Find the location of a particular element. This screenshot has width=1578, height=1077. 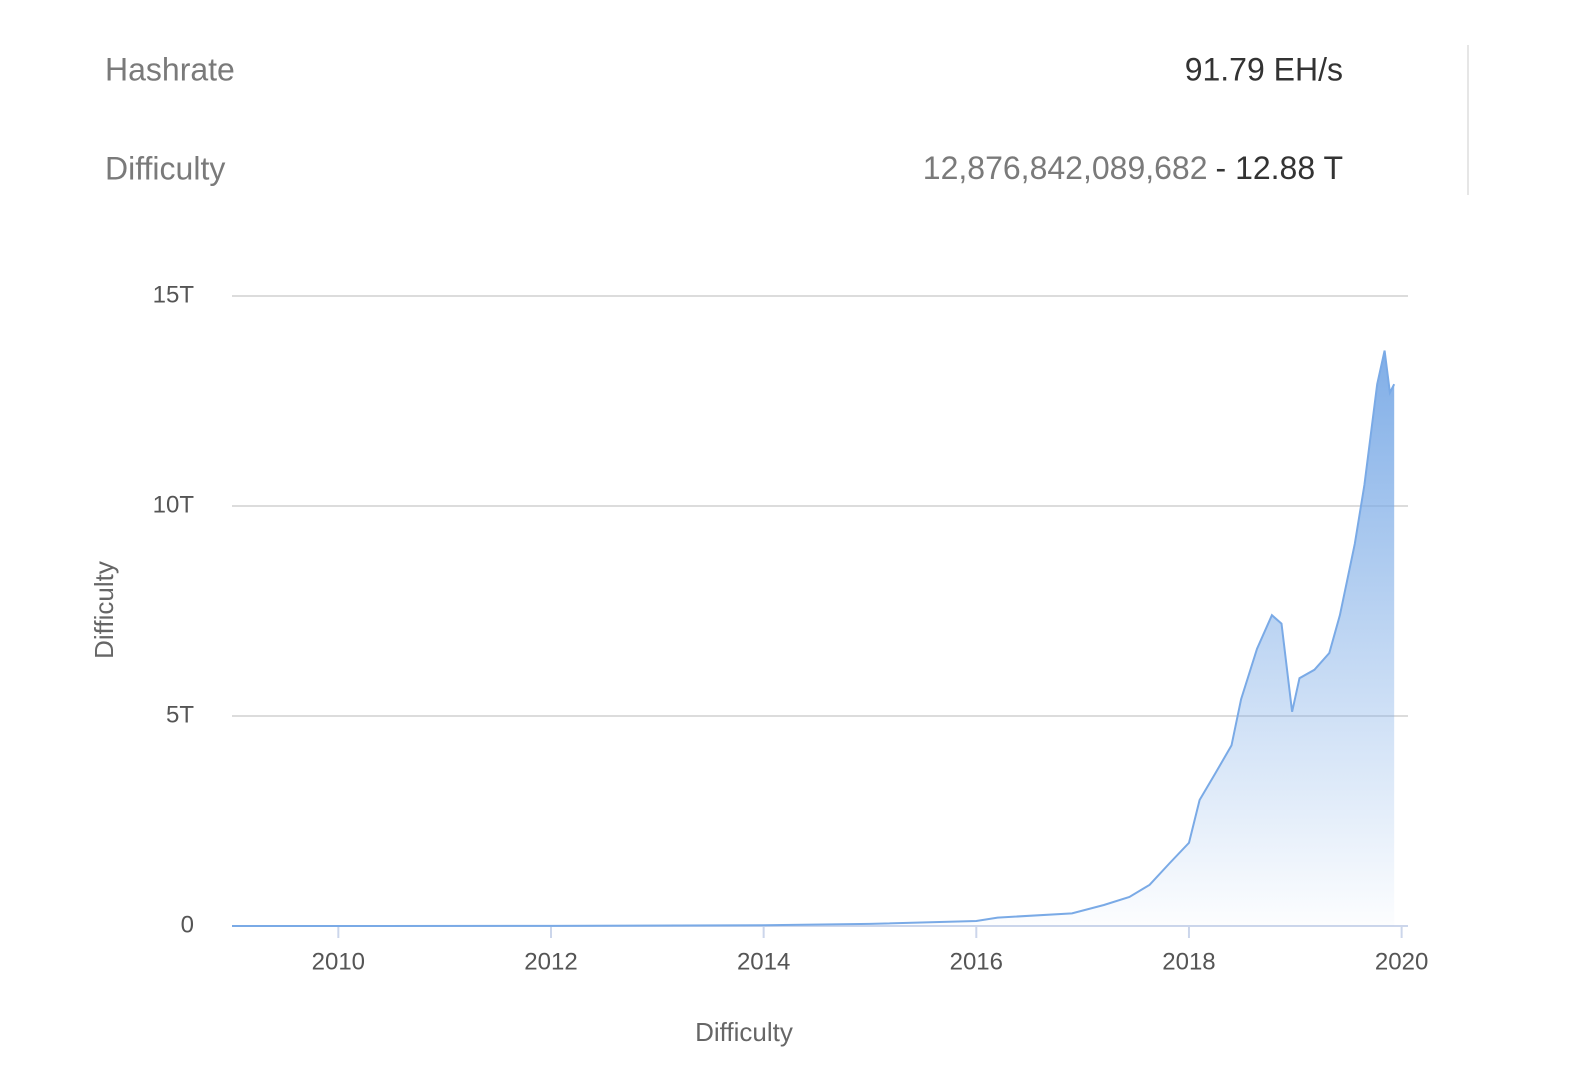

x-tick-label: 2014 is located at coordinates (763, 961).